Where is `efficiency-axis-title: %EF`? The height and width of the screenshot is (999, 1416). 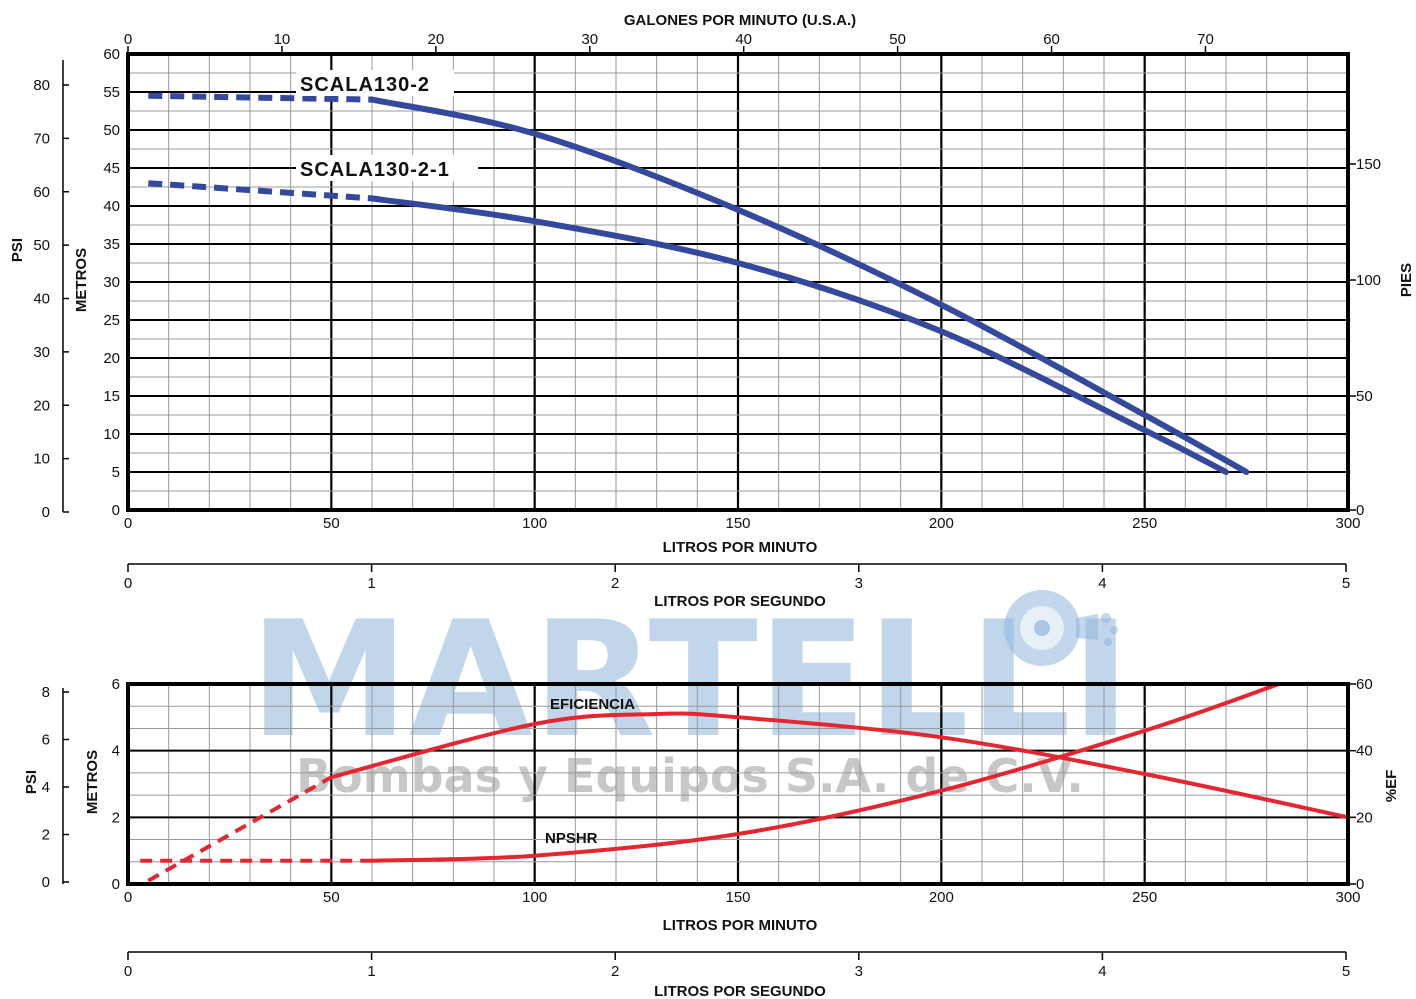 efficiency-axis-title: %EF is located at coordinates (1391, 786).